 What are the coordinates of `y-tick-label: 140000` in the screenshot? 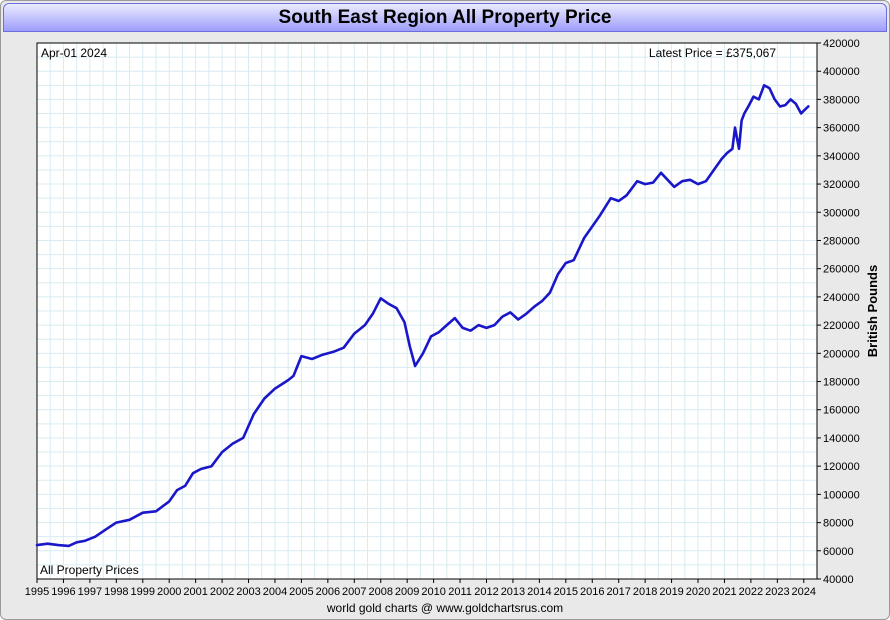 It's located at (841, 439).